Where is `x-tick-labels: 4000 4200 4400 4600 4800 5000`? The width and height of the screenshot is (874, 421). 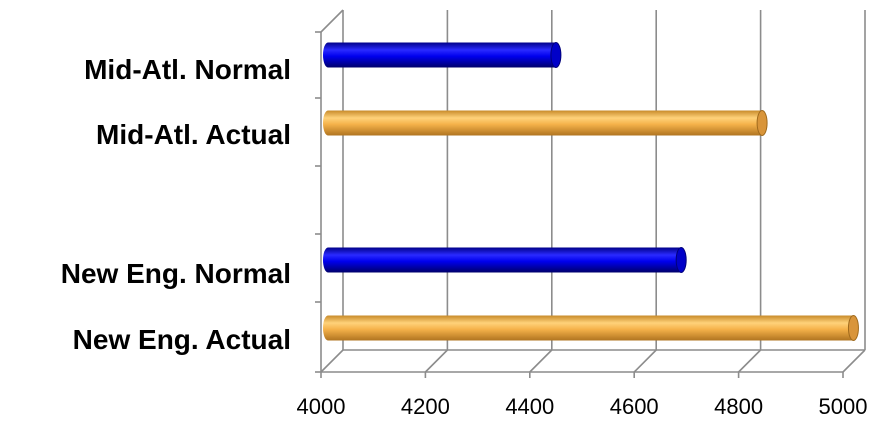
x-tick-labels: 4000 4200 4400 4600 4800 5000 is located at coordinates (582, 406).